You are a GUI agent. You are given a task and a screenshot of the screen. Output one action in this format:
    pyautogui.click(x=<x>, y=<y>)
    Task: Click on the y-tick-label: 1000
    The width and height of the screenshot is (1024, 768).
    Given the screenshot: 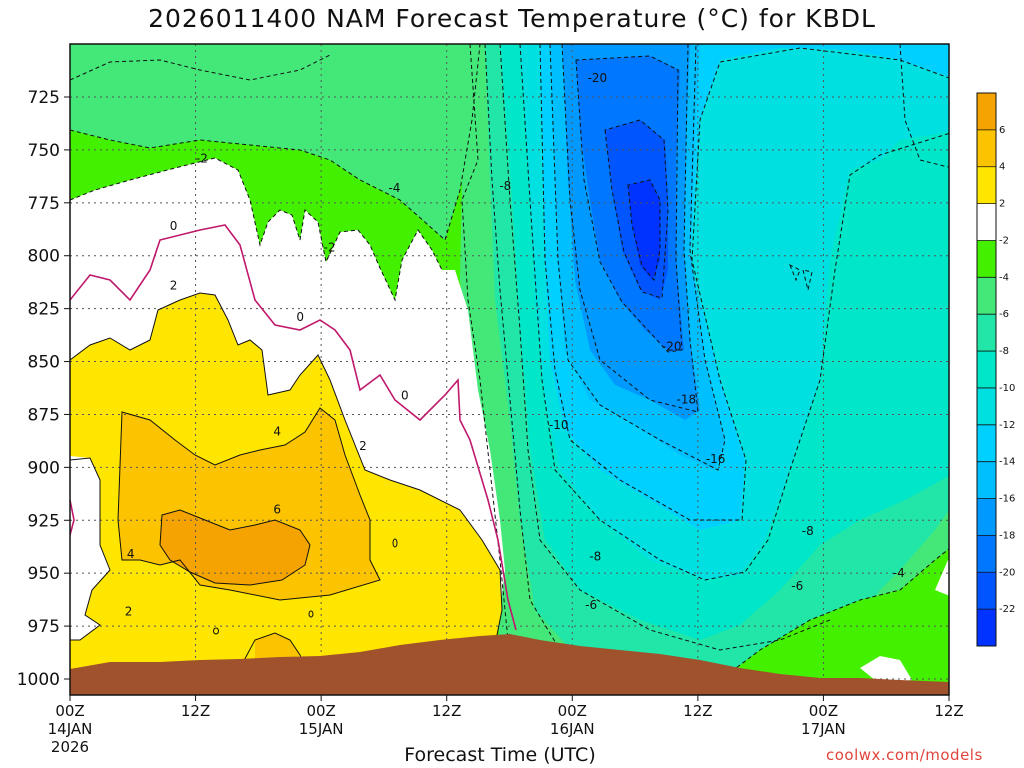 What is the action you would take?
    pyautogui.click(x=38, y=680)
    